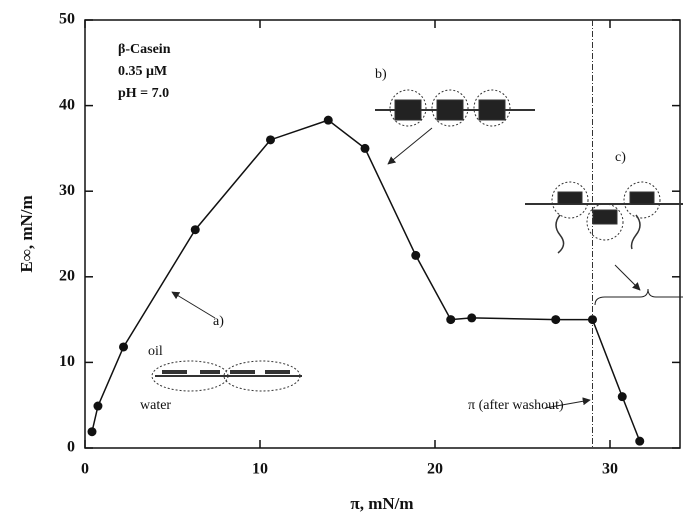 This screenshot has width=687, height=520. I want to click on y-tick-label: 40, so click(67, 104).